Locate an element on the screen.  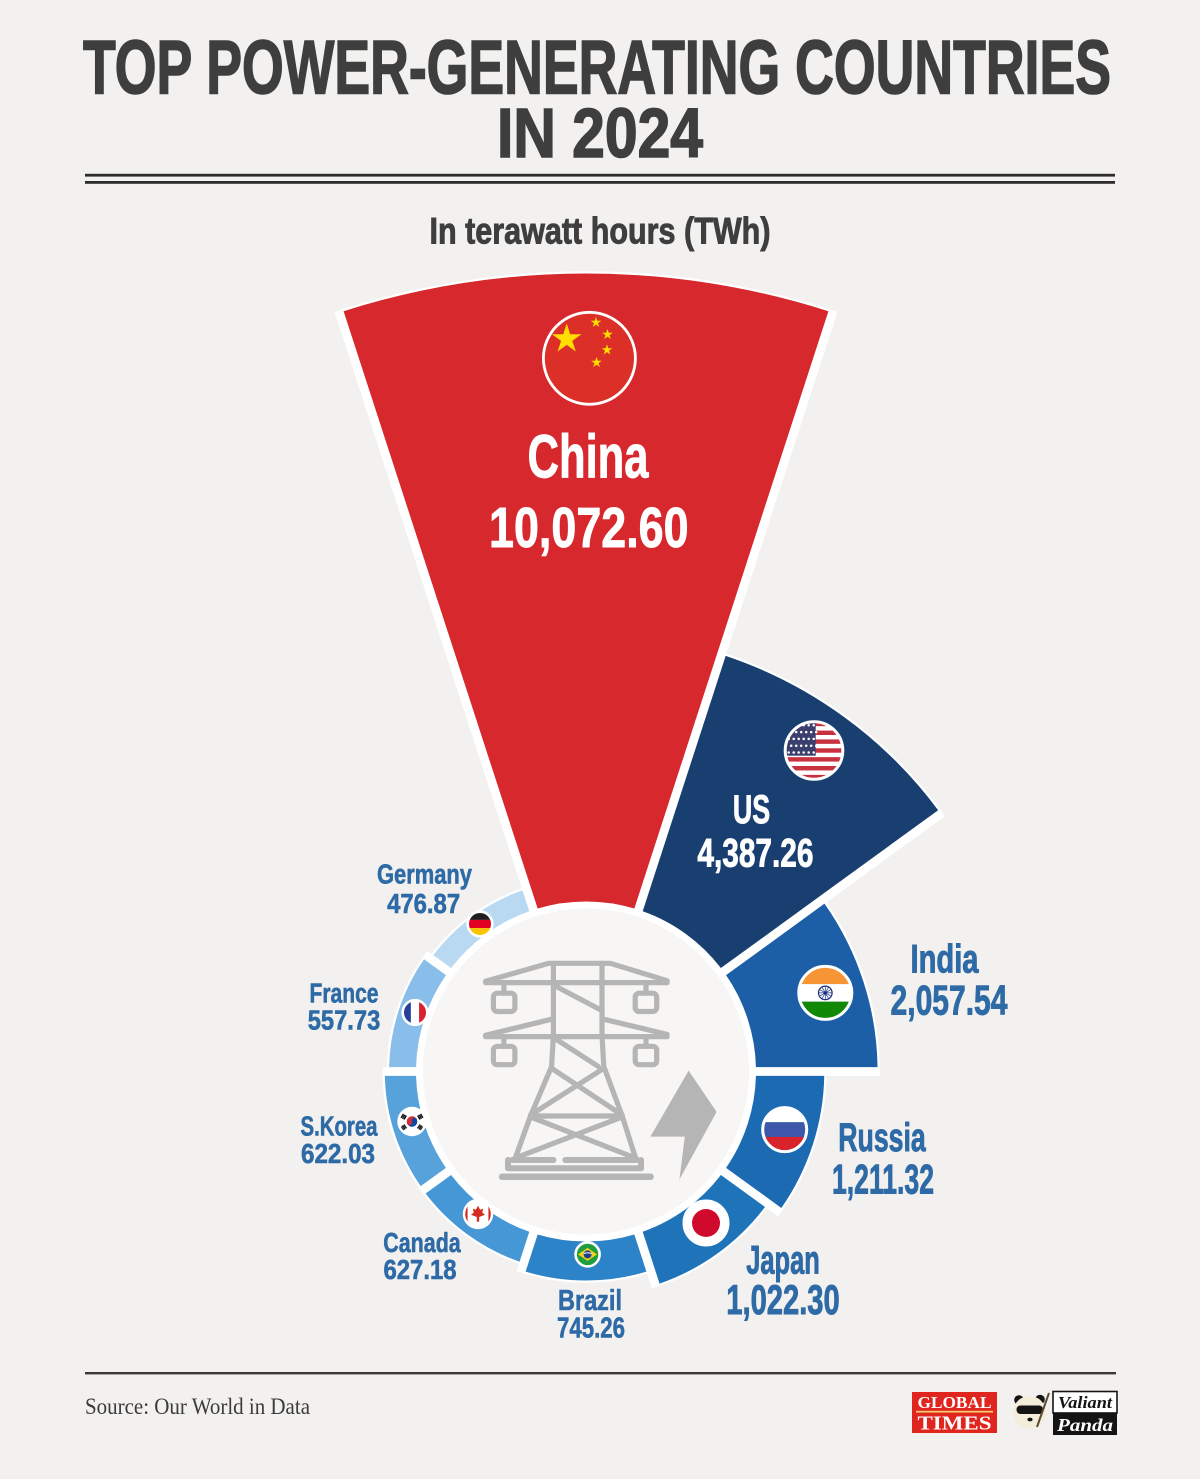
svg-text: Valiant is located at coordinates (1085, 1402).